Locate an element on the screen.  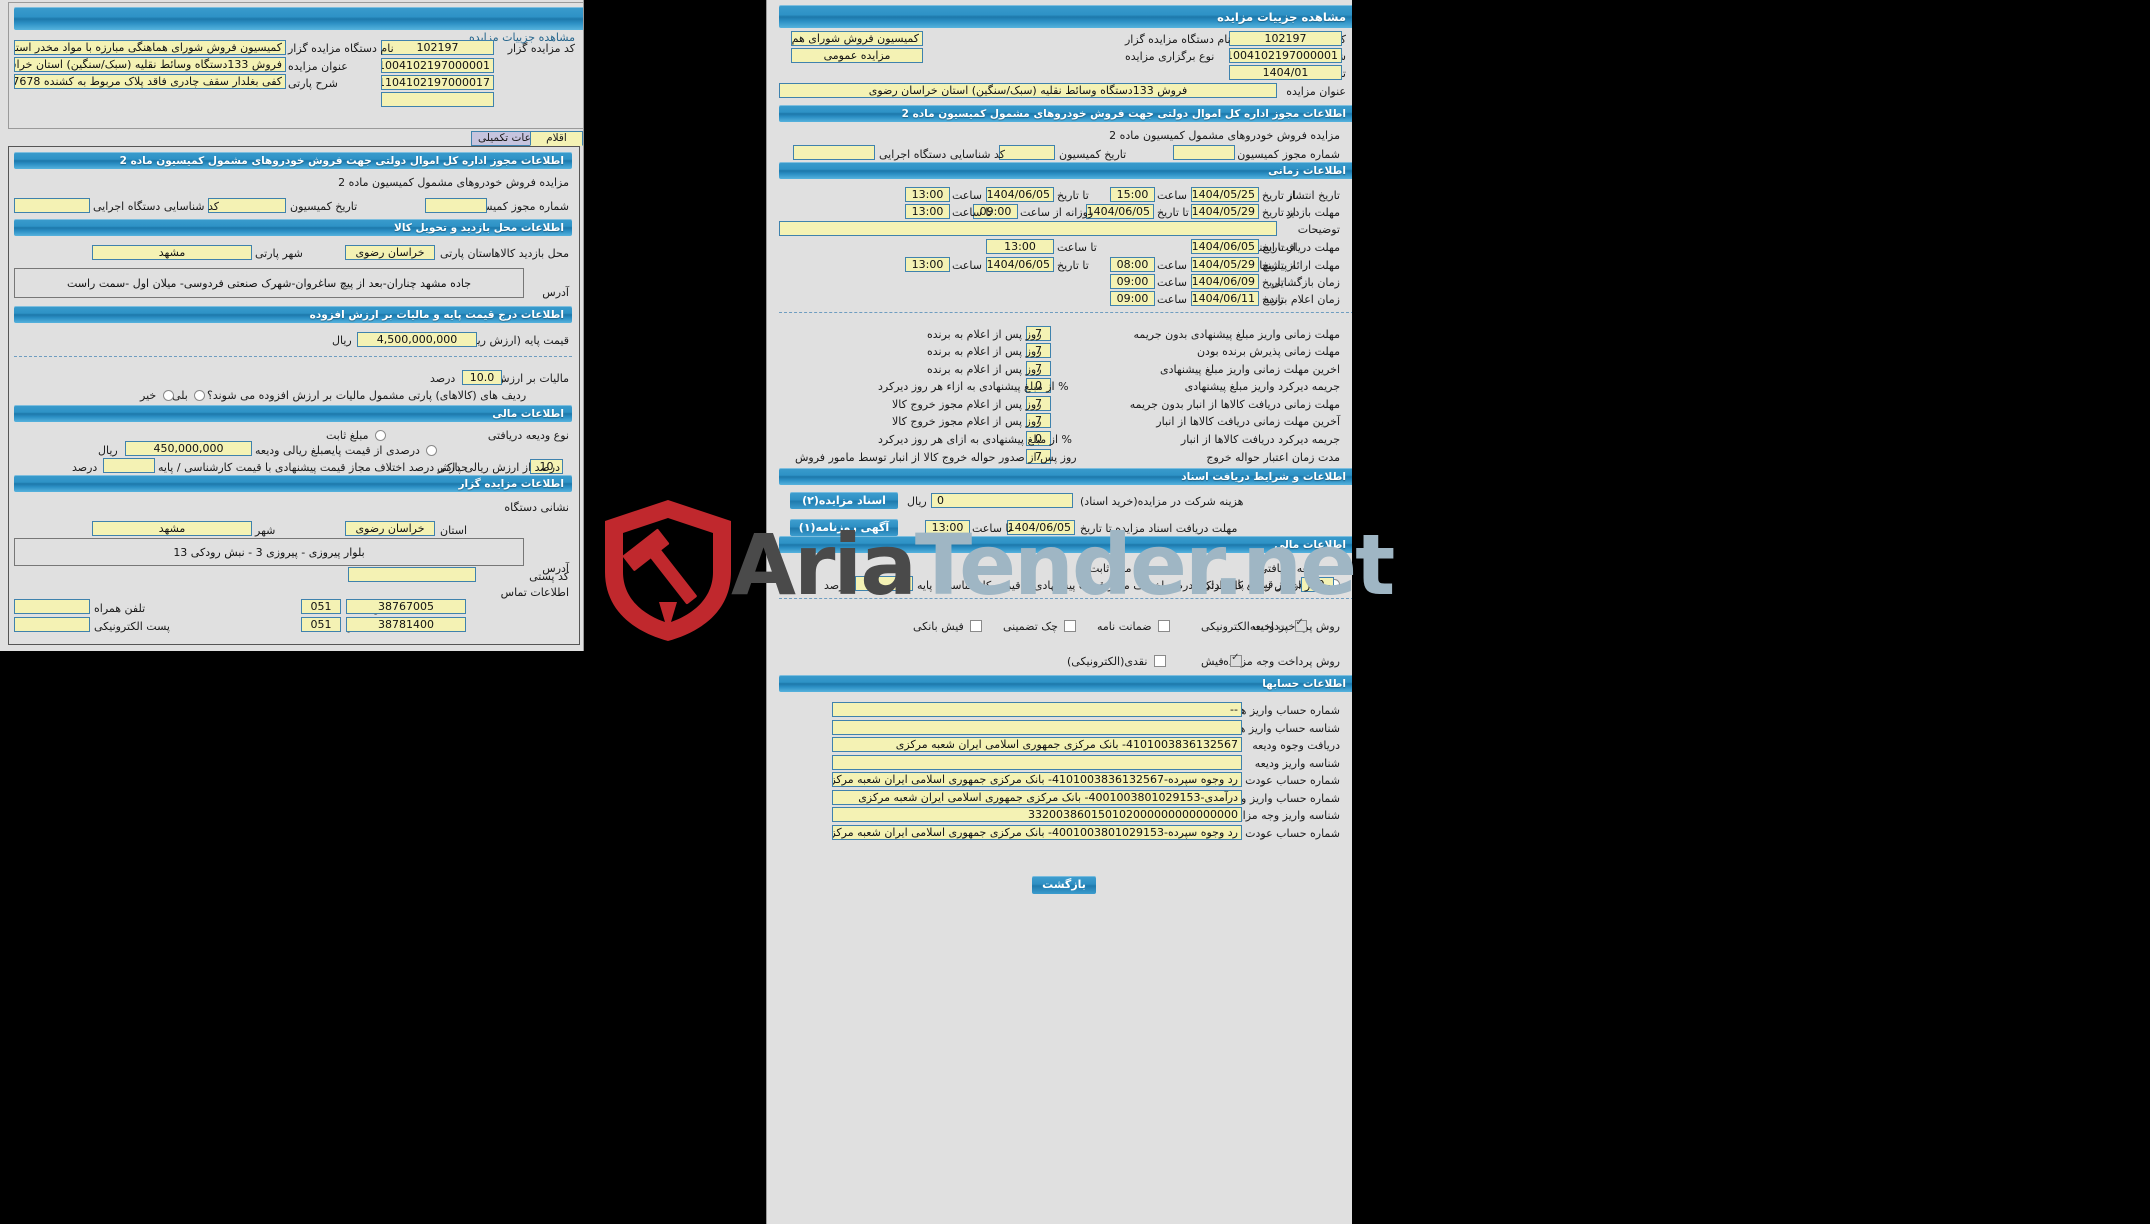
left-deposit-amount-value: 450,000,000 is located at coordinates (188, 448).